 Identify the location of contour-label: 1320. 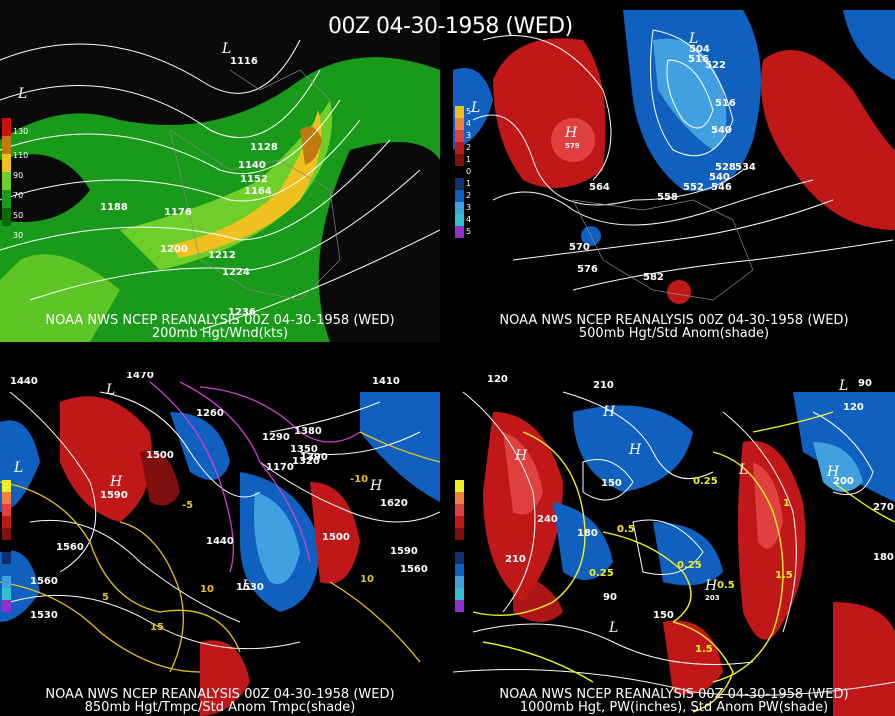
(306, 461).